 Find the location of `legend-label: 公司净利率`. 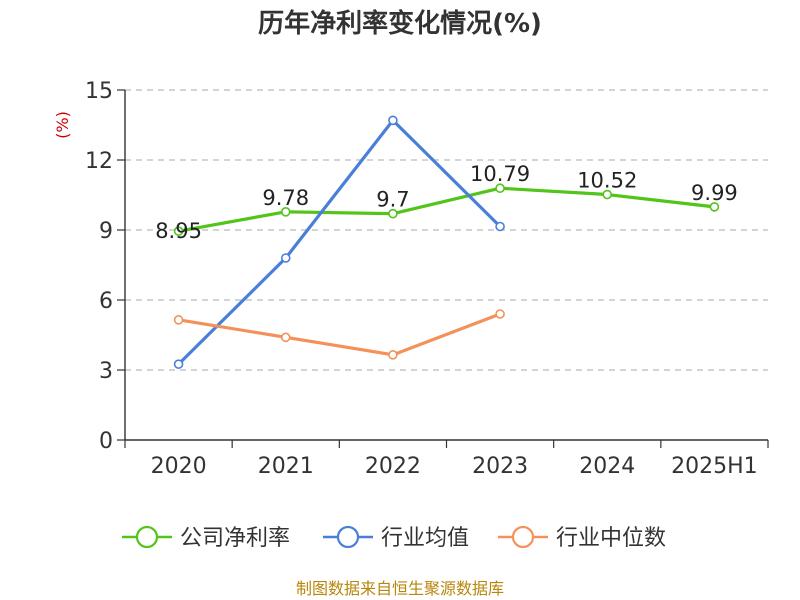

legend-label: 公司净利率 is located at coordinates (235, 538).